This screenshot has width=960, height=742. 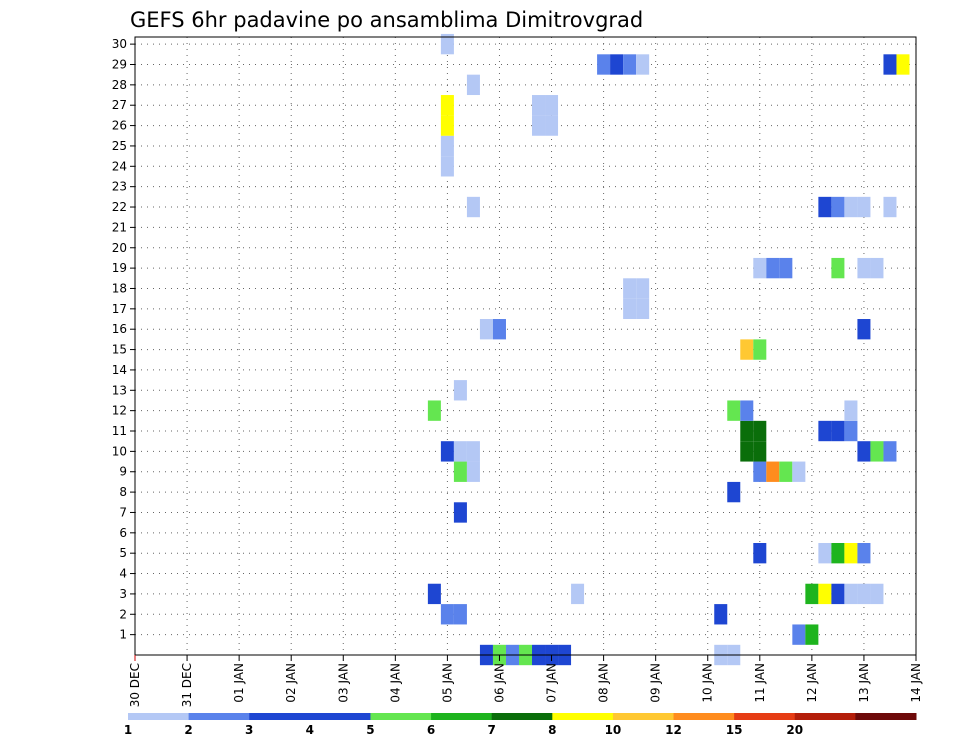 What do you see at coordinates (123, 472) in the screenshot?
I see `y-tick-label: 9` at bounding box center [123, 472].